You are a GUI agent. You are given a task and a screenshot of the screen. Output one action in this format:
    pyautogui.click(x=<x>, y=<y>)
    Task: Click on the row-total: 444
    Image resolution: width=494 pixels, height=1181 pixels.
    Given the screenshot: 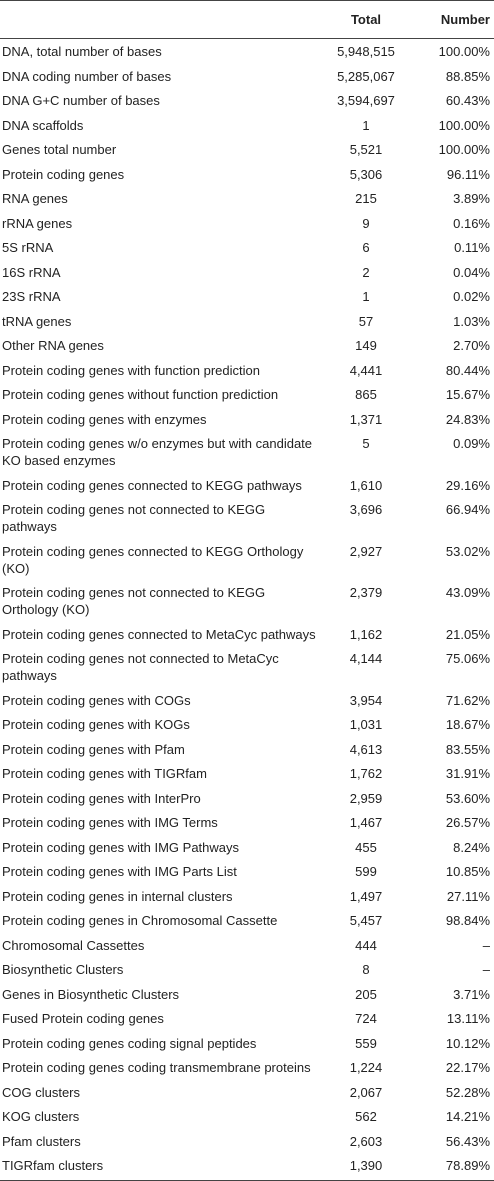 What is the action you would take?
    pyautogui.click(x=366, y=945)
    